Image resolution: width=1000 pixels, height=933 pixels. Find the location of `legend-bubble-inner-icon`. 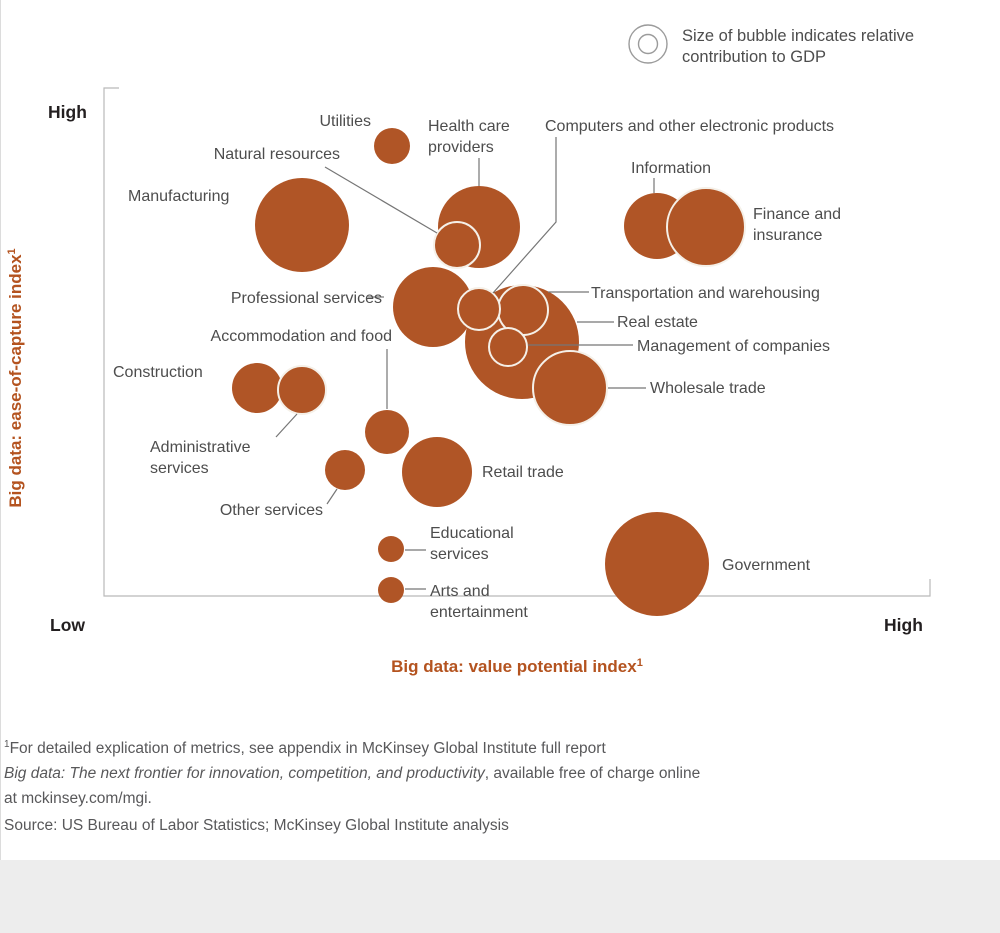

legend-bubble-inner-icon is located at coordinates (648, 44).